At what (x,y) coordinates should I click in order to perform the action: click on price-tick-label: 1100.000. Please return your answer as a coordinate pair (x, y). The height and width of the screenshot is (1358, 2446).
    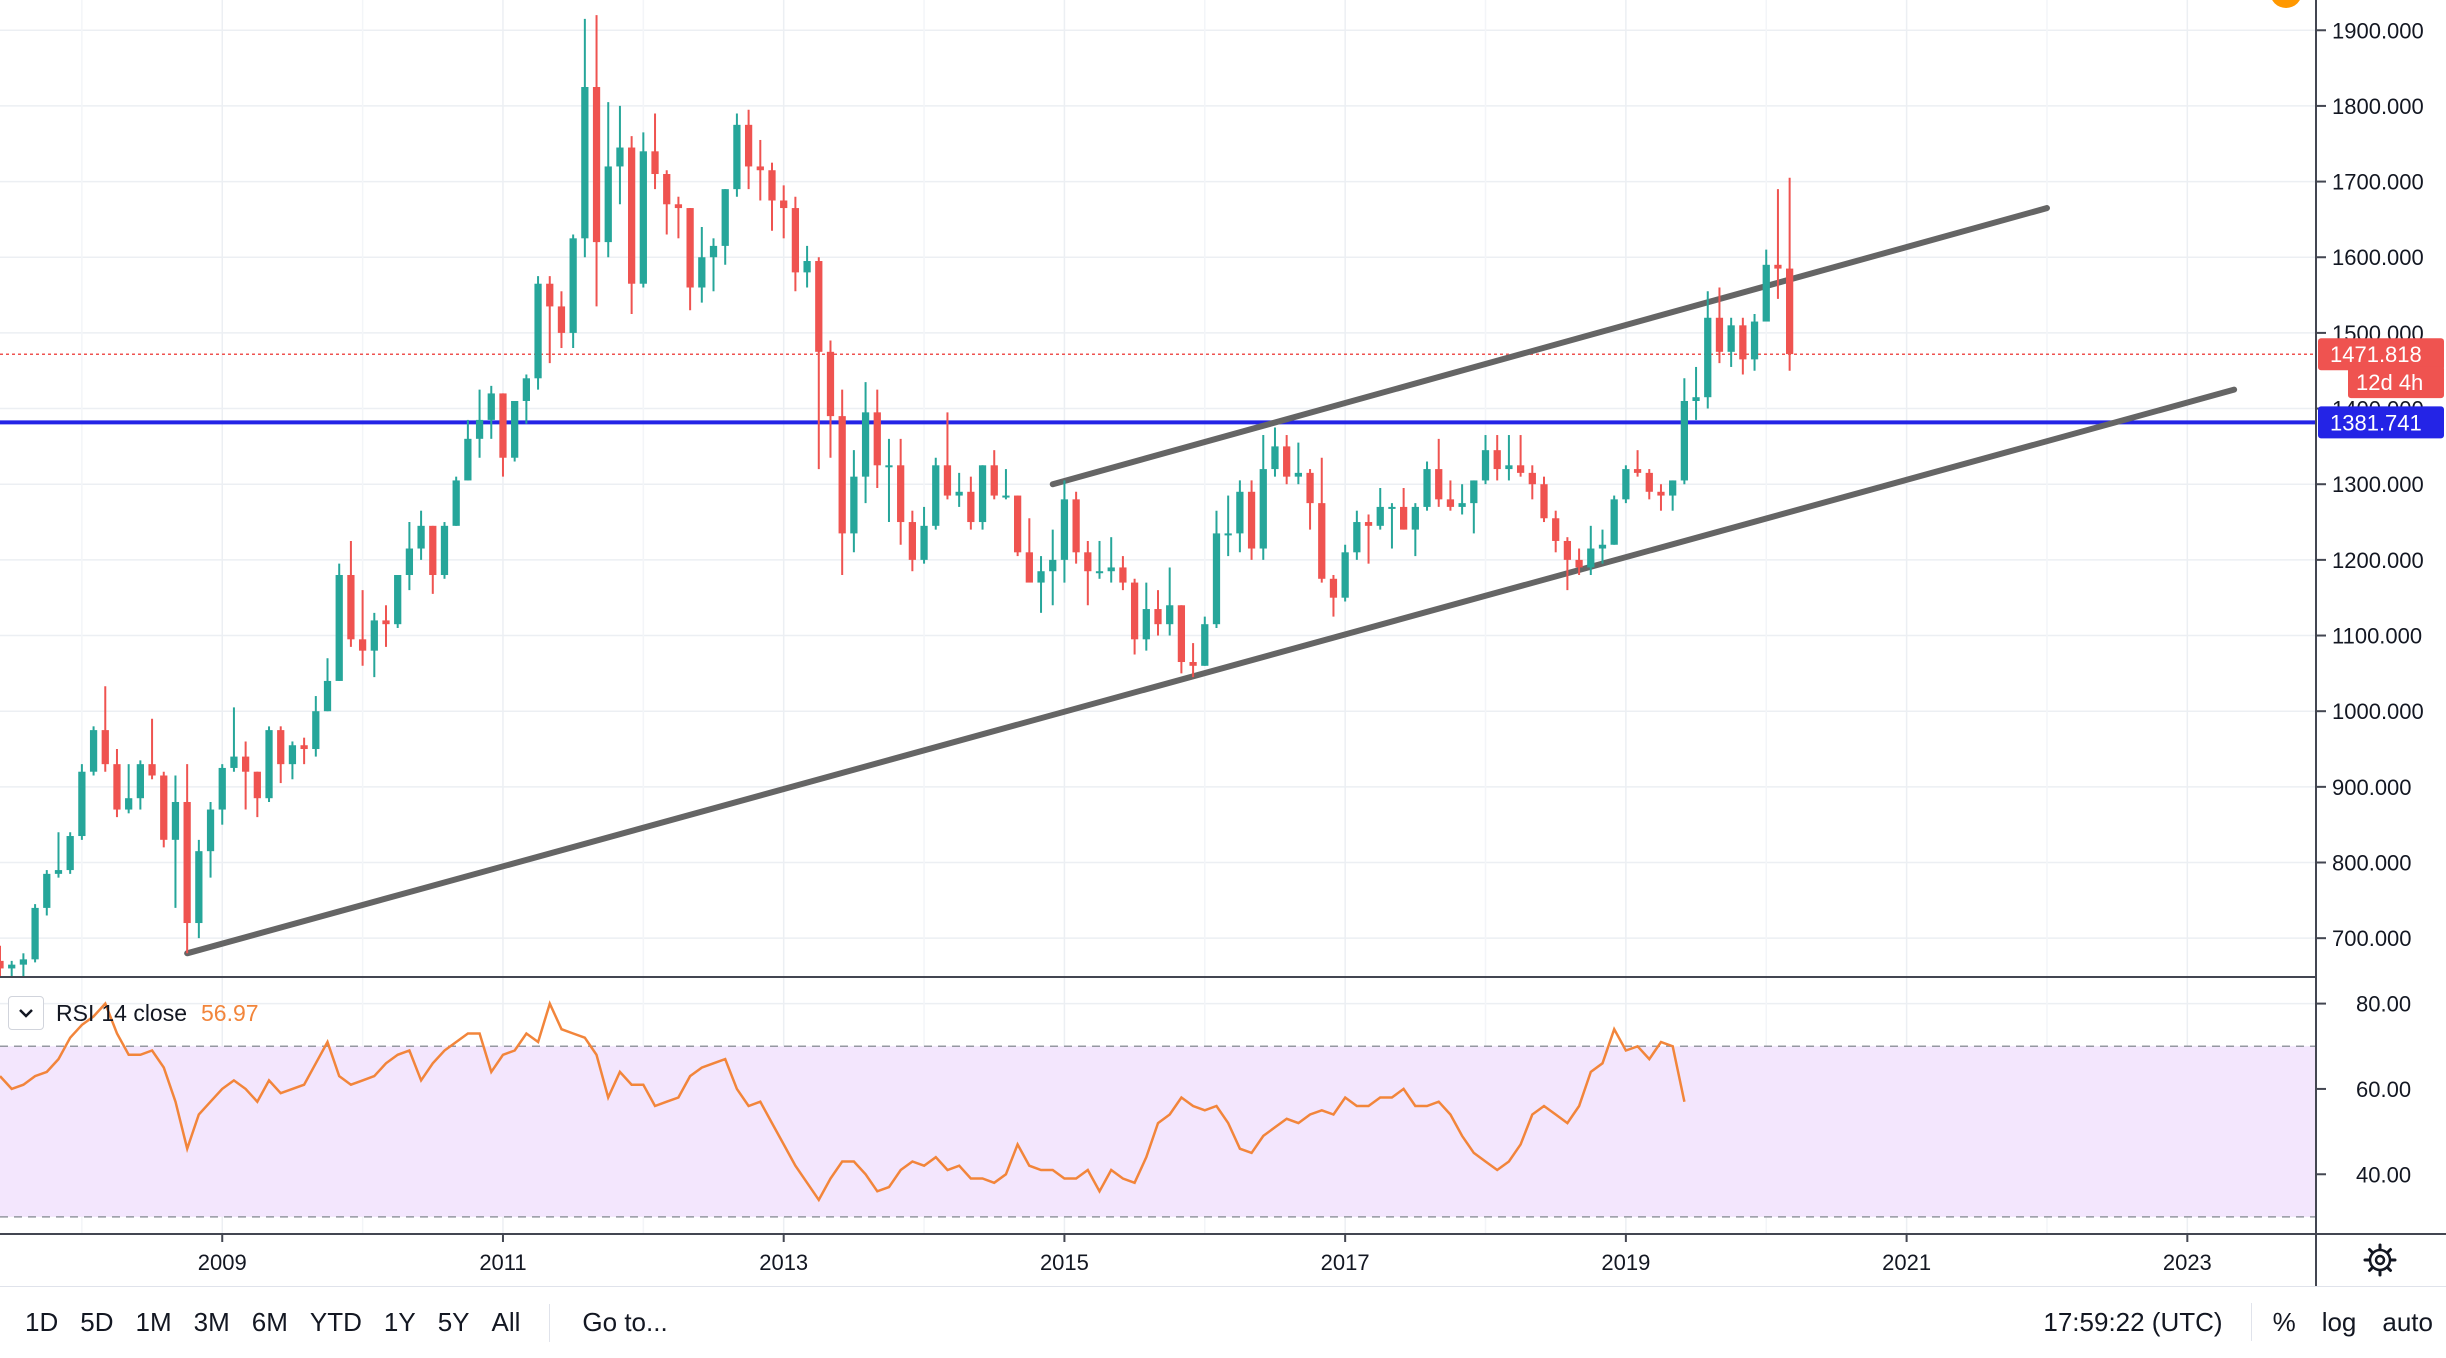
    Looking at the image, I should click on (2377, 636).